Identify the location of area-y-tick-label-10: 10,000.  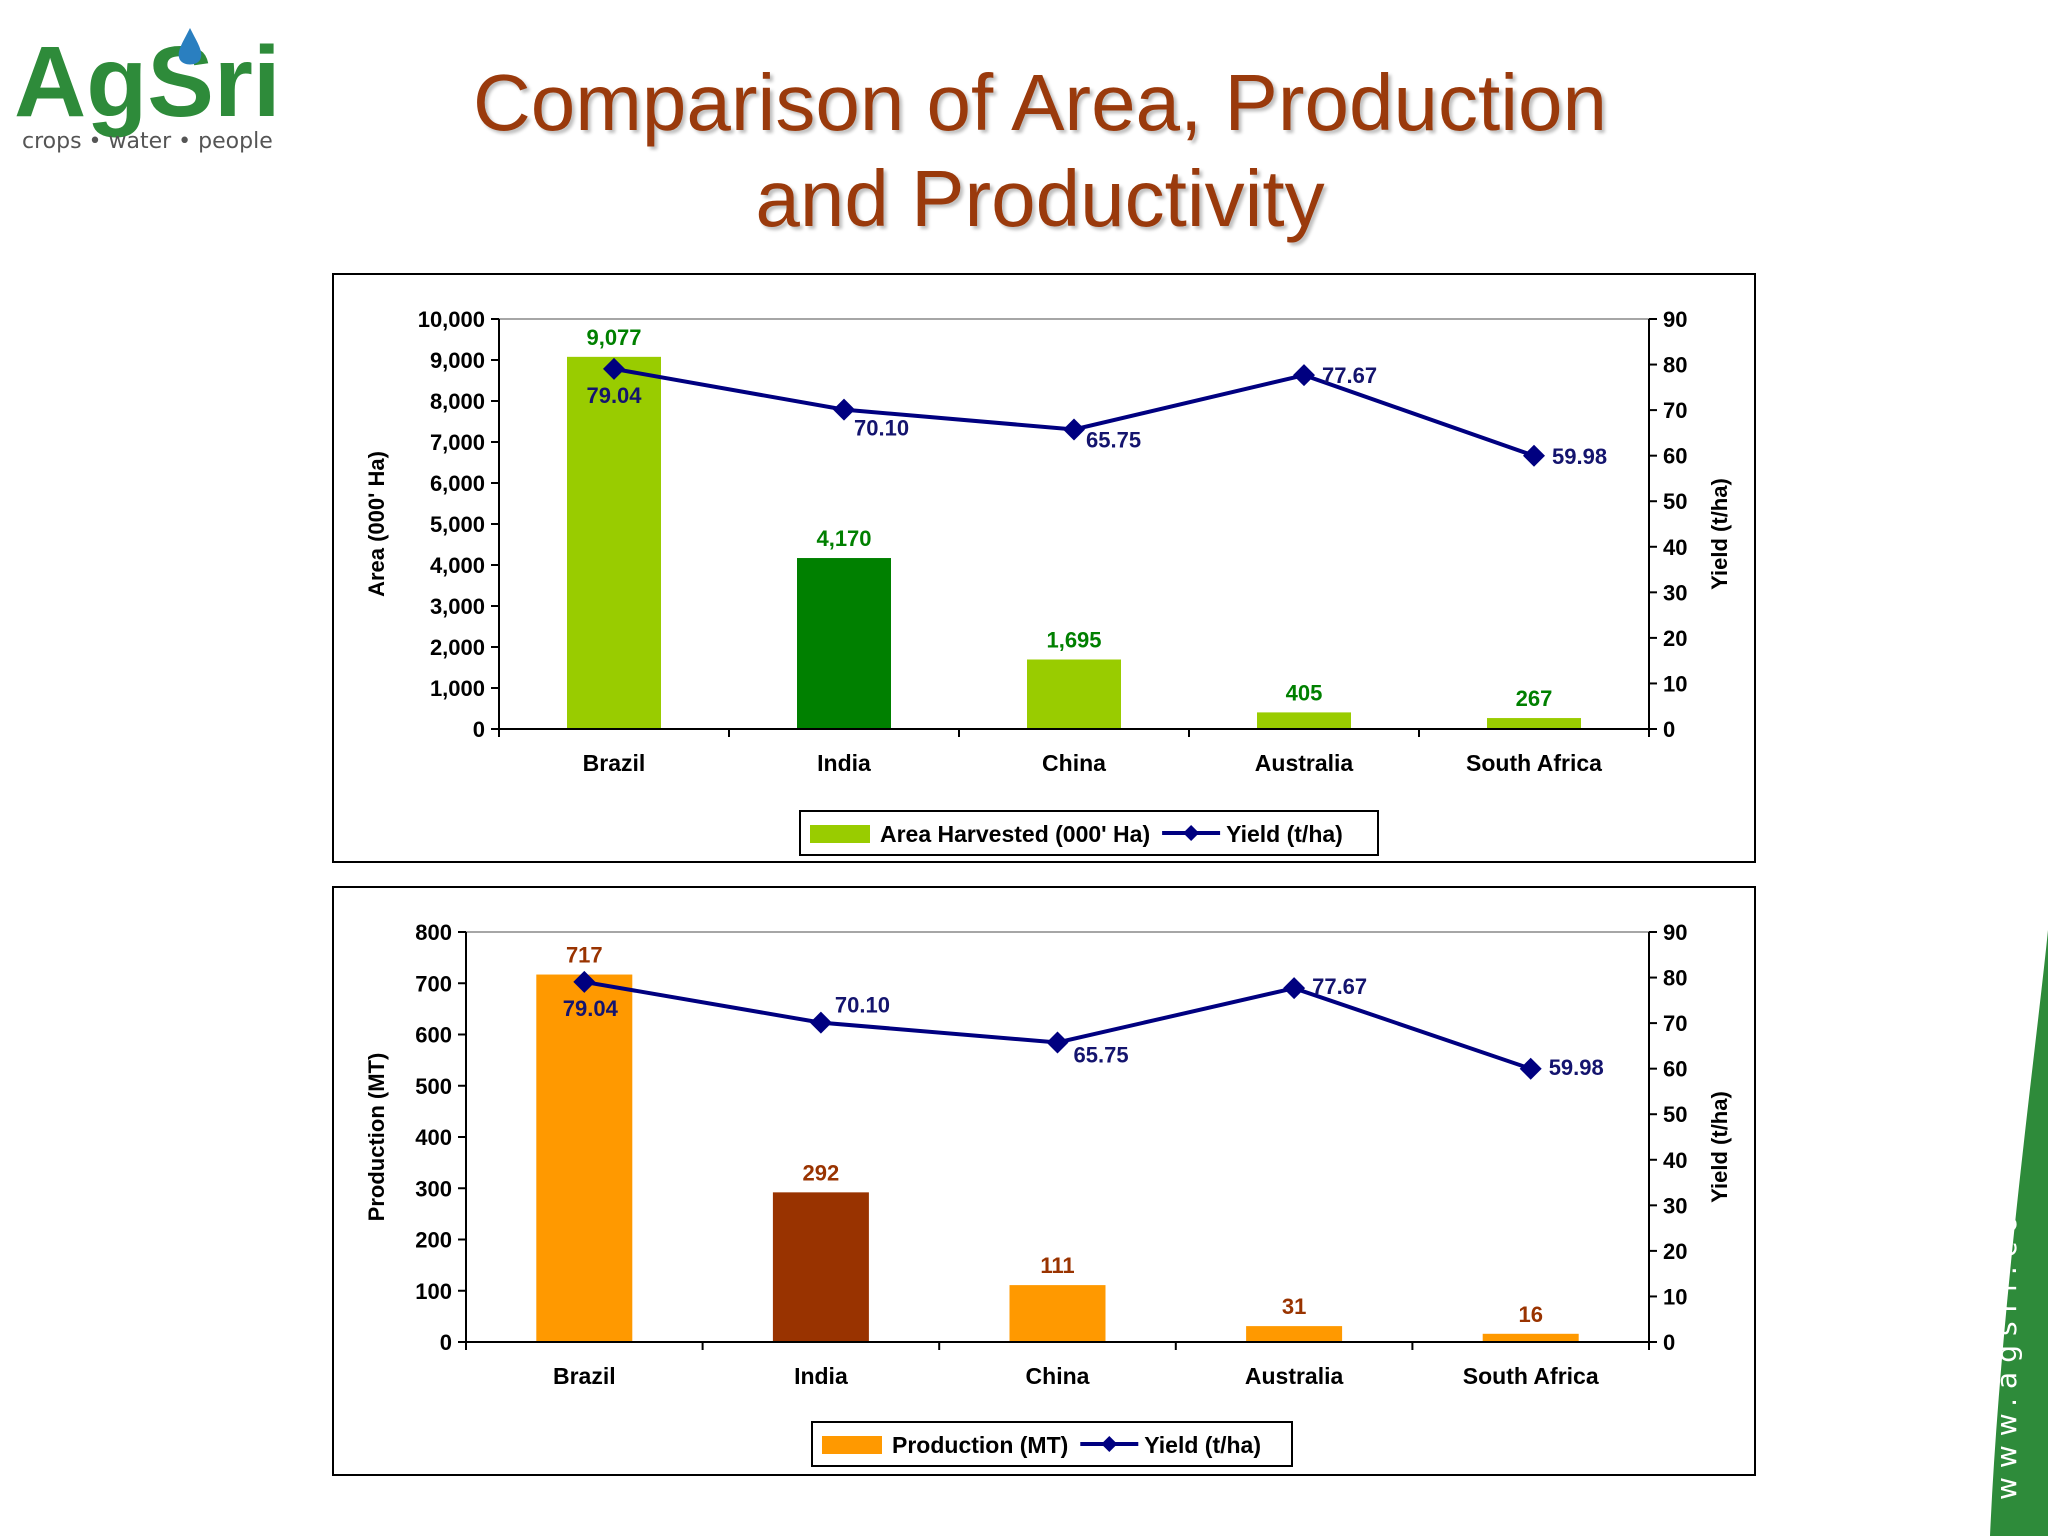
(451, 319).